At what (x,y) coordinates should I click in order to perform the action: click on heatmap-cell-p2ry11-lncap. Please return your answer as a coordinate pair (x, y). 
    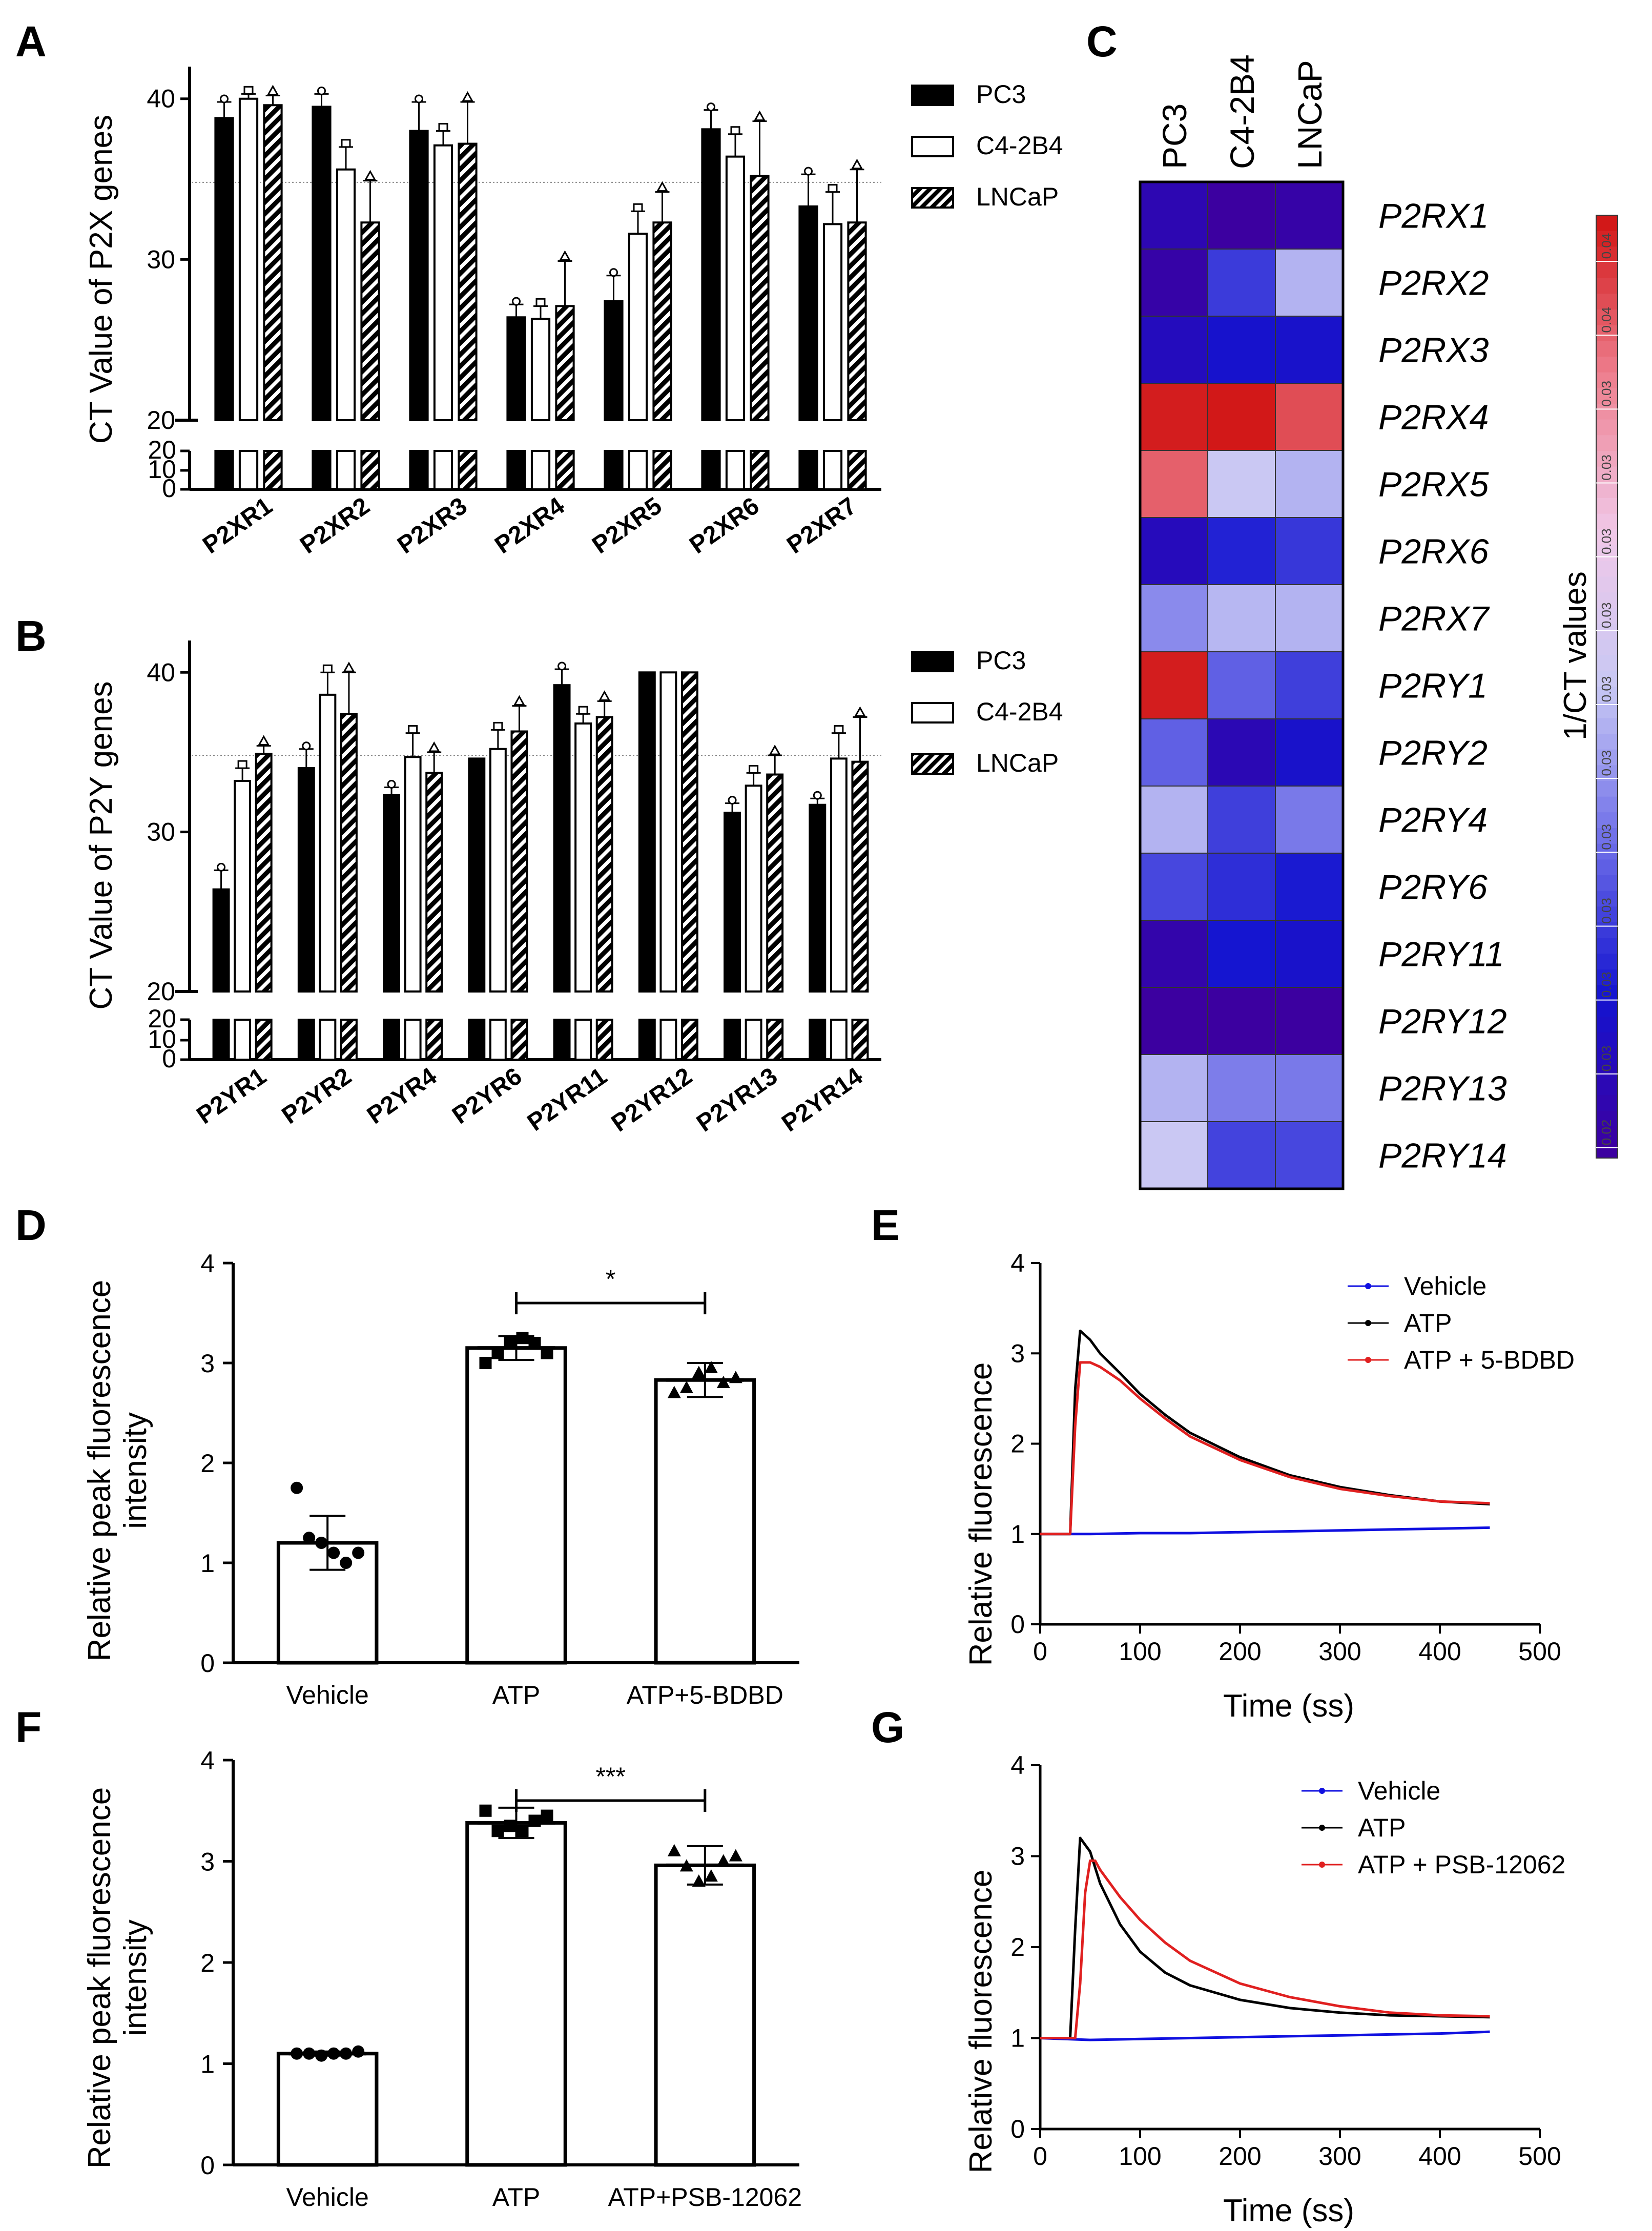
    Looking at the image, I should click on (1309, 954).